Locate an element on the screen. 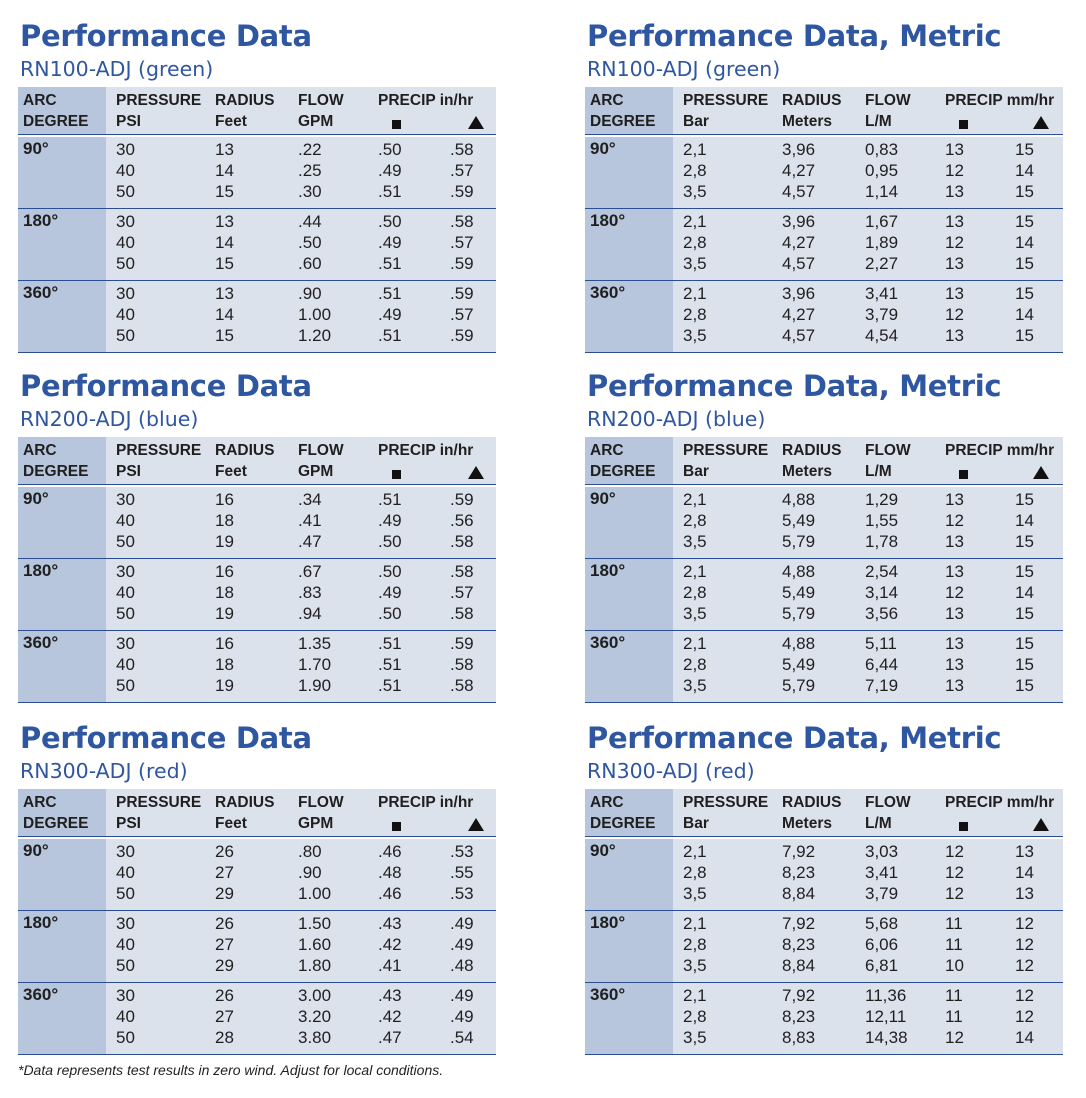 The image size is (1086, 1098). flow-value: .67 is located at coordinates (310, 571).